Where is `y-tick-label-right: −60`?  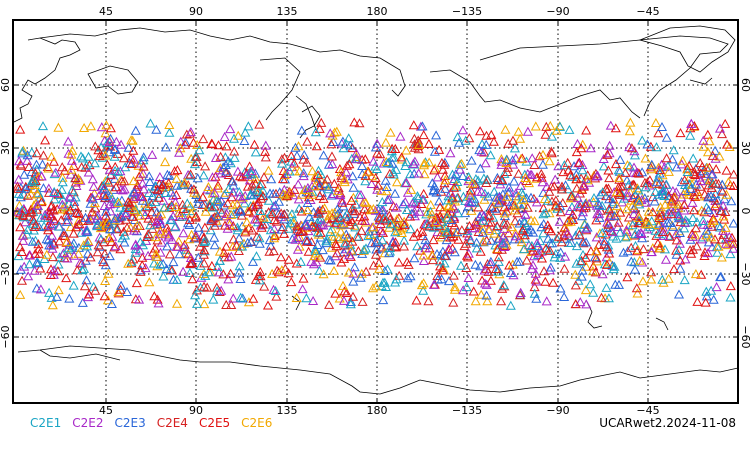
y-tick-label-right: −60 is located at coordinates (744, 336).